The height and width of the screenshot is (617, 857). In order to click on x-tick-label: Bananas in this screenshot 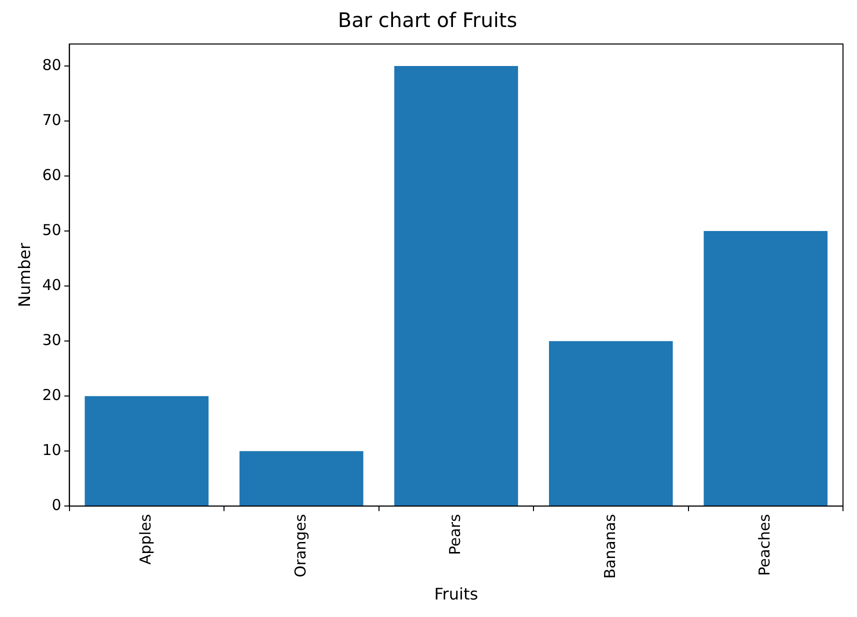, I will do `click(609, 546)`.